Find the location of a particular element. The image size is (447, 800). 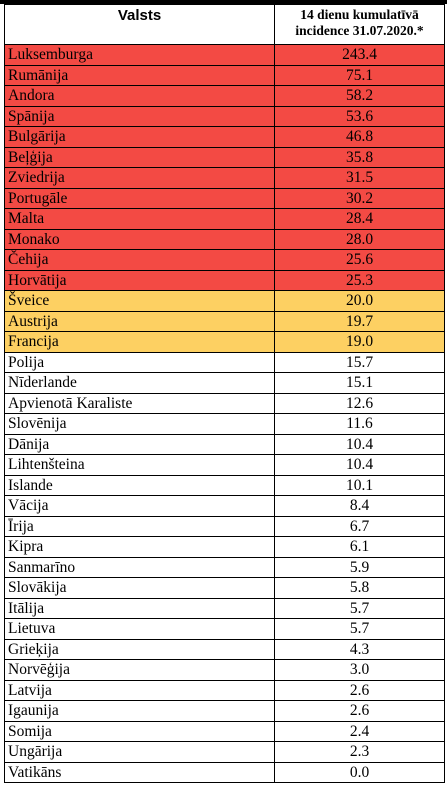

incidence-cell: 3.0 is located at coordinates (359, 670).